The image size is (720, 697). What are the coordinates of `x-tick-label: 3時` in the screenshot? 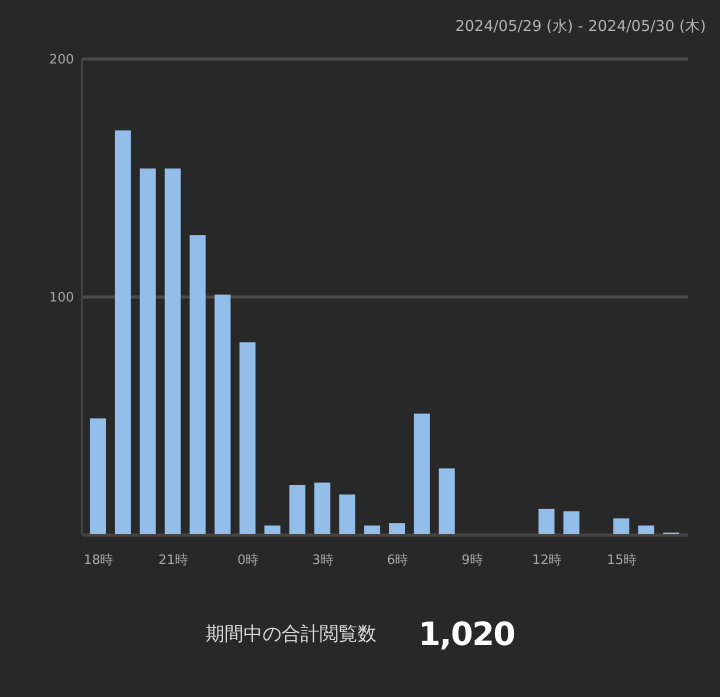 It's located at (323, 560).